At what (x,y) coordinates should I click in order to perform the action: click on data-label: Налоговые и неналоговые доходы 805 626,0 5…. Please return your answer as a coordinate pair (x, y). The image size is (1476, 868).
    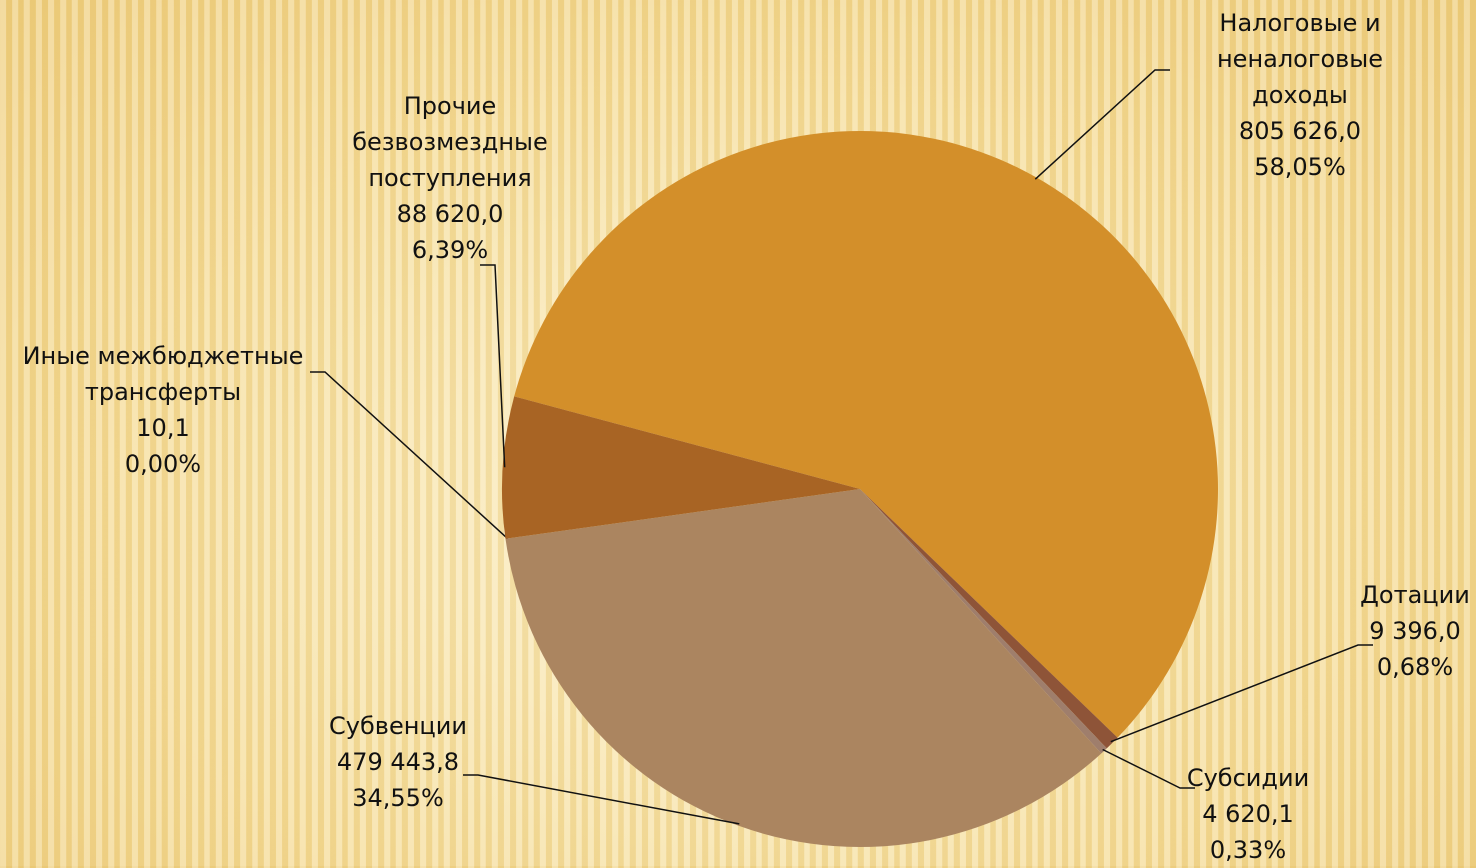
    Looking at the image, I should click on (1300, 95).